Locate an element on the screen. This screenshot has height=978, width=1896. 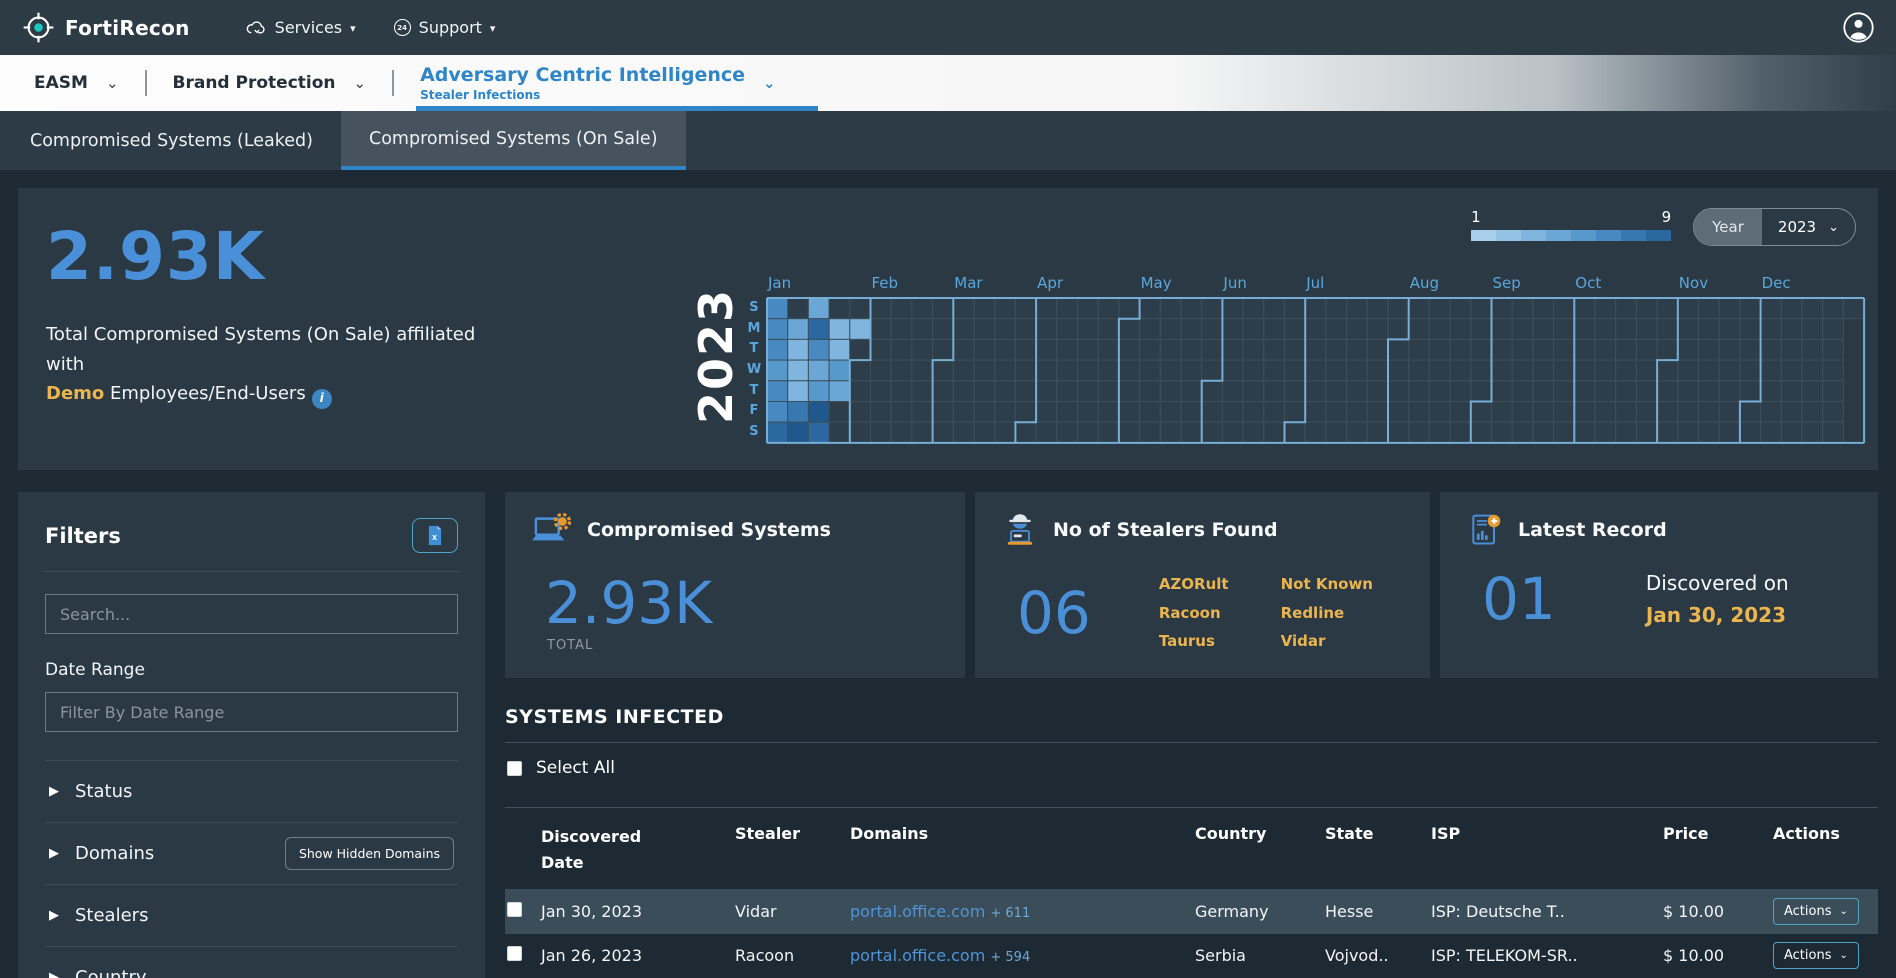
svg-text: Oct is located at coordinates (1588, 283).